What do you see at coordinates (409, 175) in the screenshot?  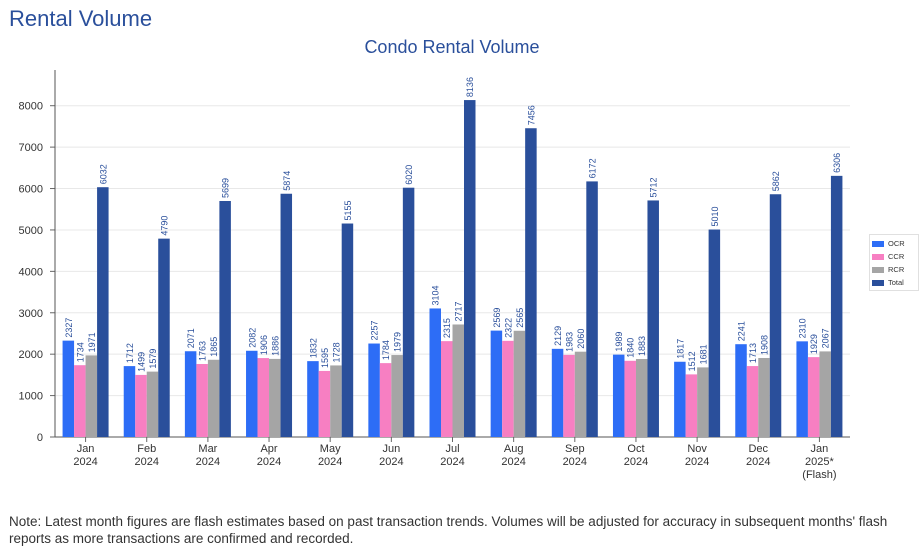 I see `data-label: 6020` at bounding box center [409, 175].